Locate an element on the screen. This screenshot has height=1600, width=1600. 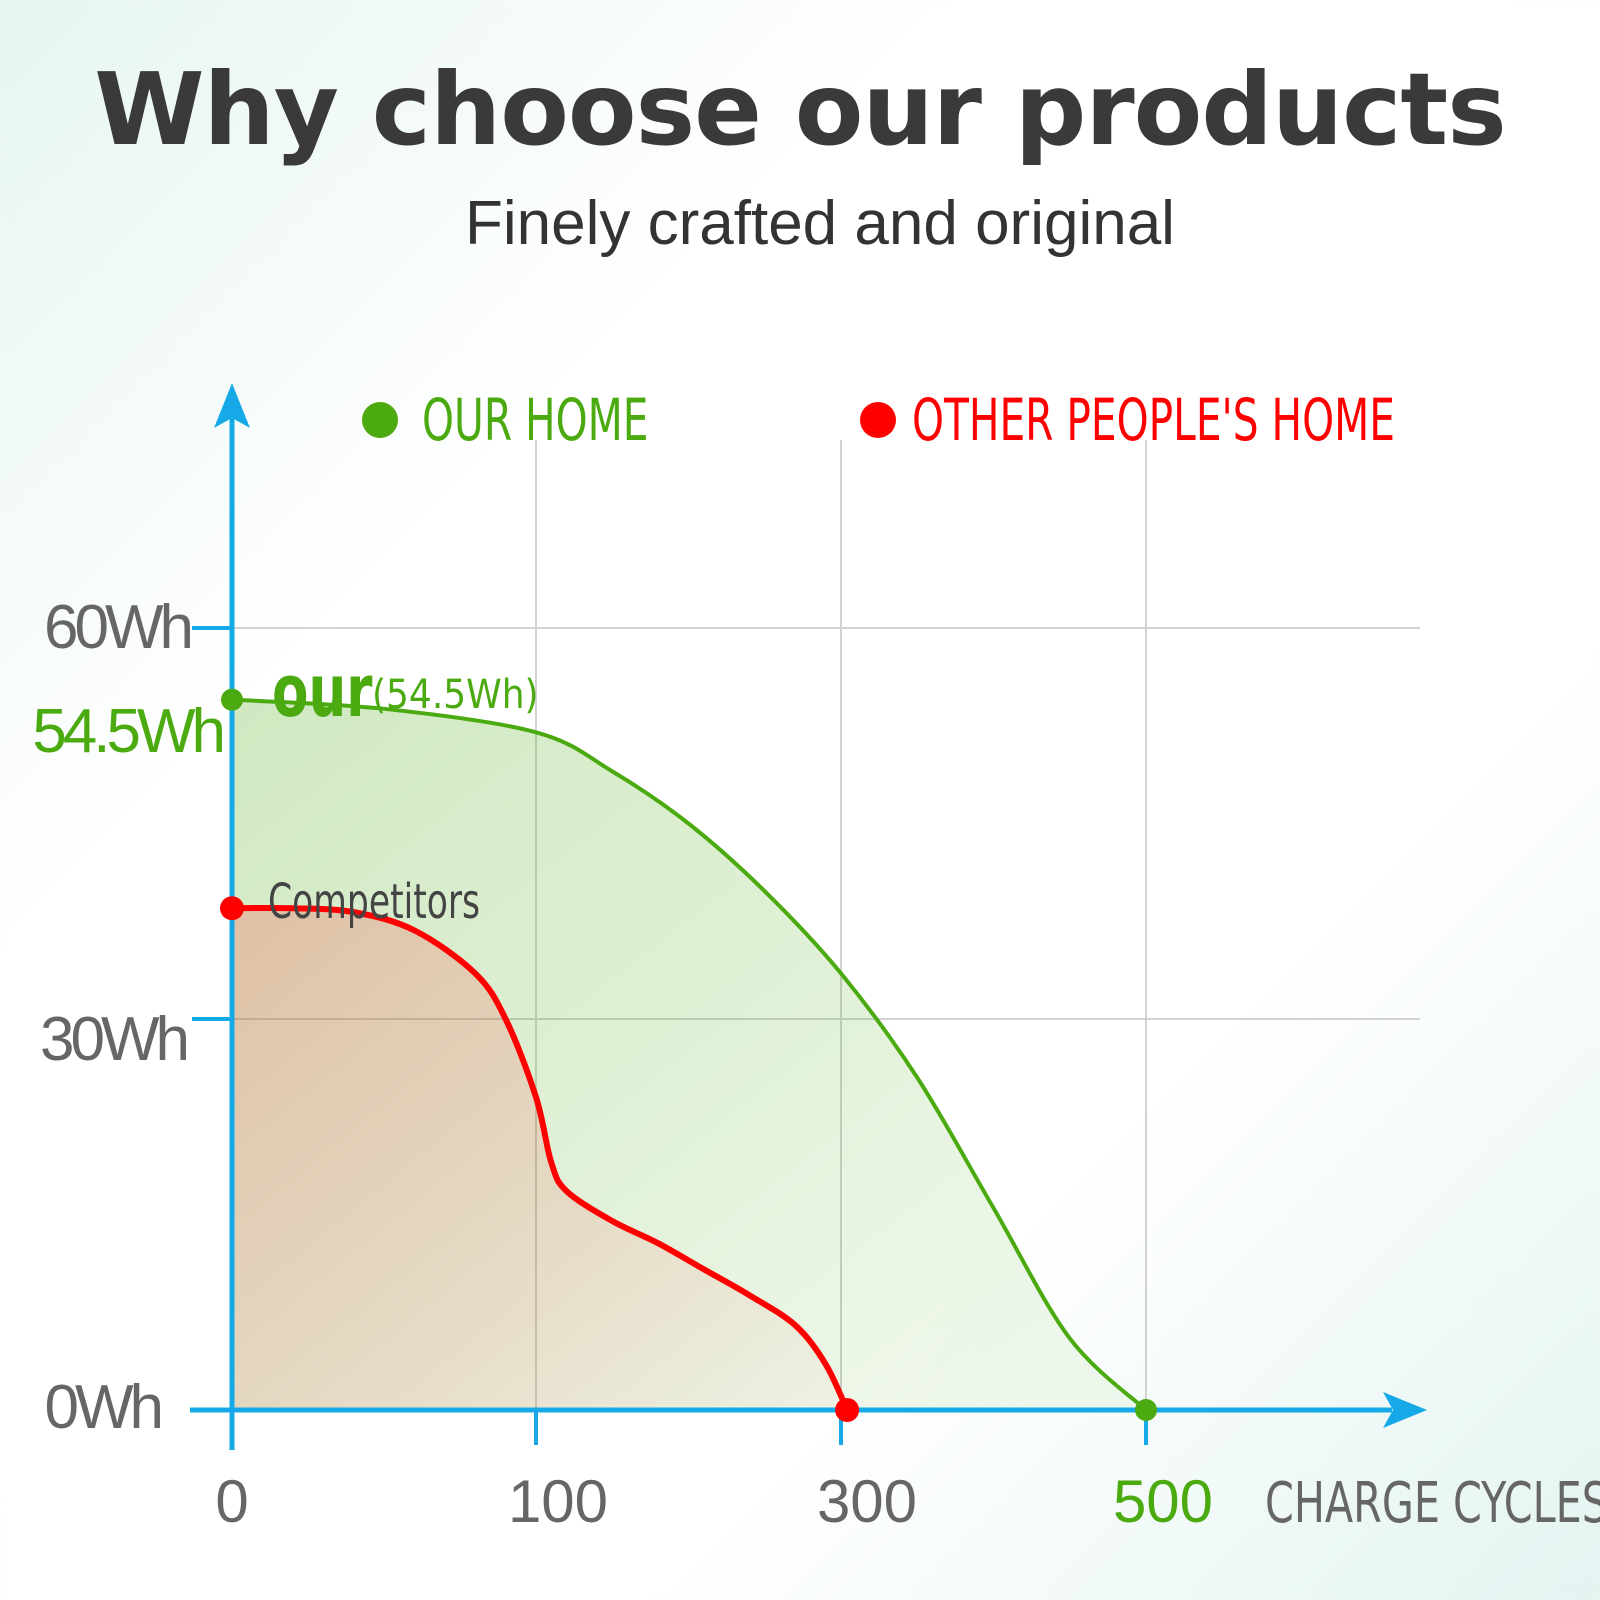
legend-dot-ours is located at coordinates (380, 420).